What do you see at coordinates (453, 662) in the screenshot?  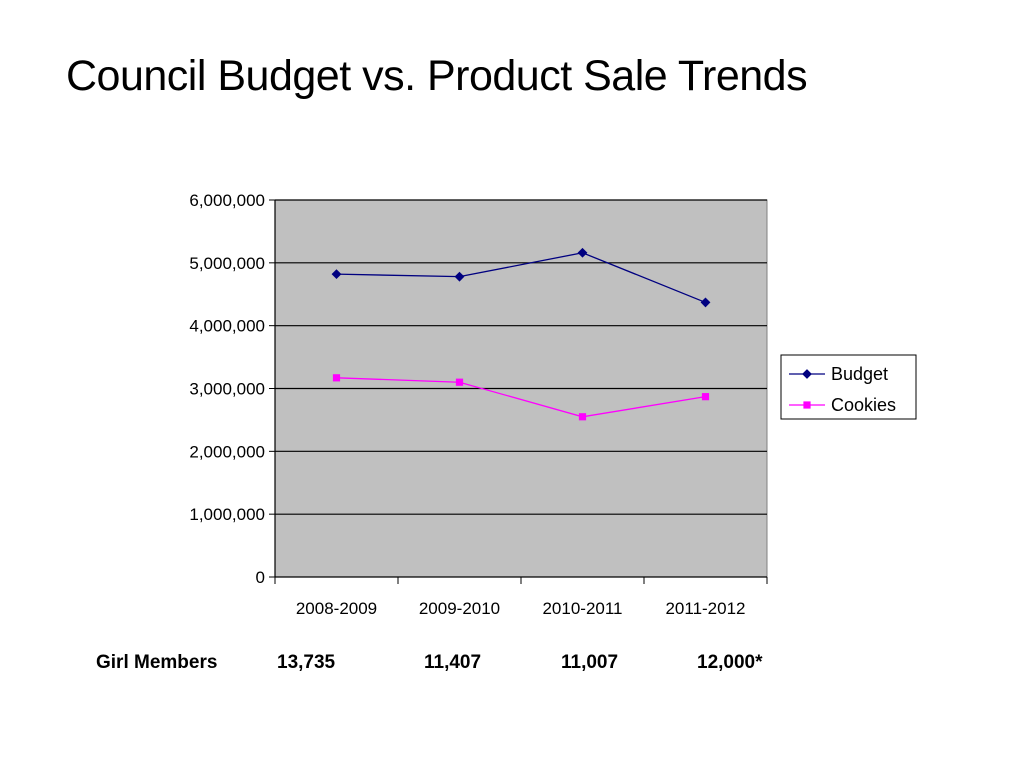 I see `girl-members-value-2009-2010: 11,407` at bounding box center [453, 662].